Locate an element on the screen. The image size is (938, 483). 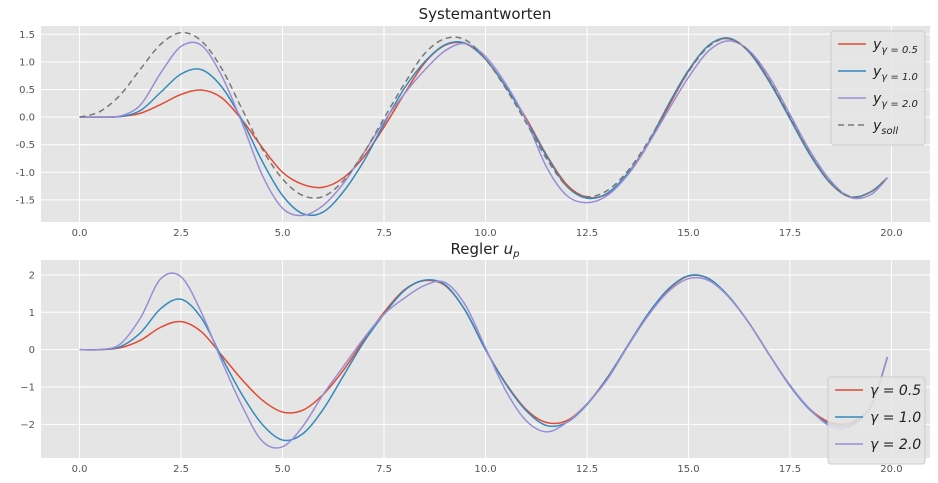
bottom-chart-legend: γ = 0.5 γ = 1.0 γ = 2.0 is located at coordinates (876, 420).